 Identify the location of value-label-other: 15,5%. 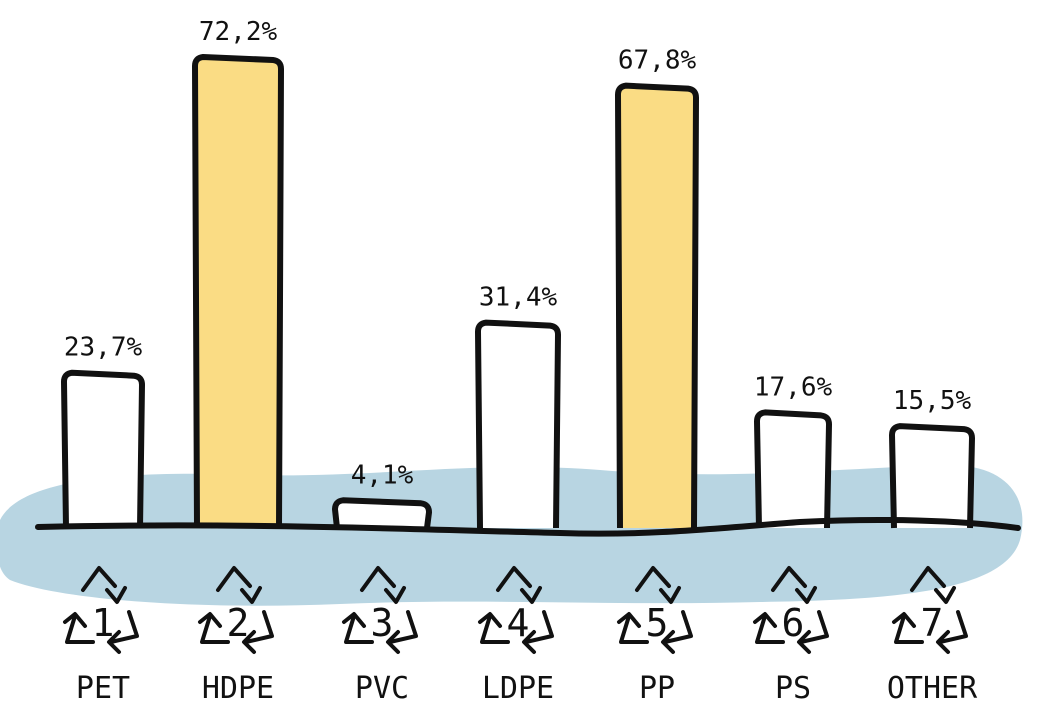
(932, 401).